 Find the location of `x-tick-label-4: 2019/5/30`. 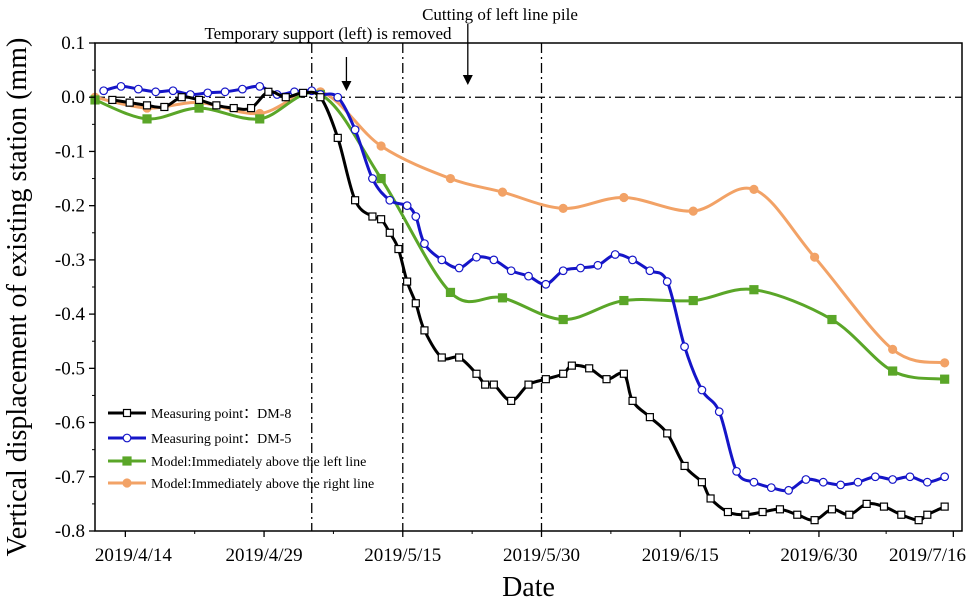

x-tick-label-4: 2019/5/30 is located at coordinates (541, 555).